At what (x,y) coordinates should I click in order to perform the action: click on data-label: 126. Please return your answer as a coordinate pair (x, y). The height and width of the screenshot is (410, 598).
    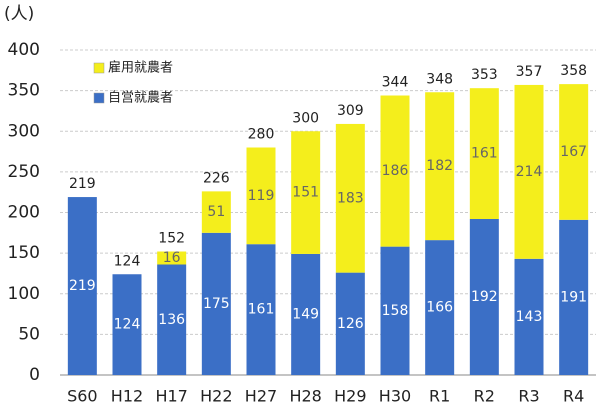
    Looking at the image, I should click on (350, 324).